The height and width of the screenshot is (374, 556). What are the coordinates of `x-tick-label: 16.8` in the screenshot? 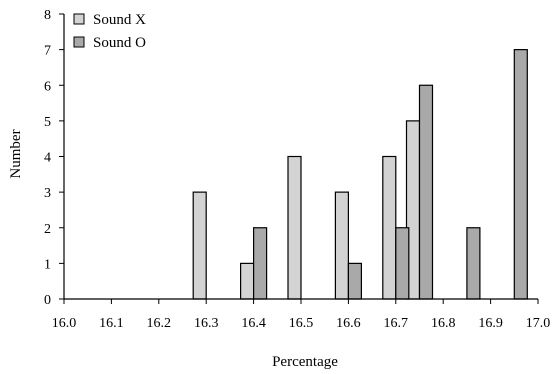 It's located at (443, 323).